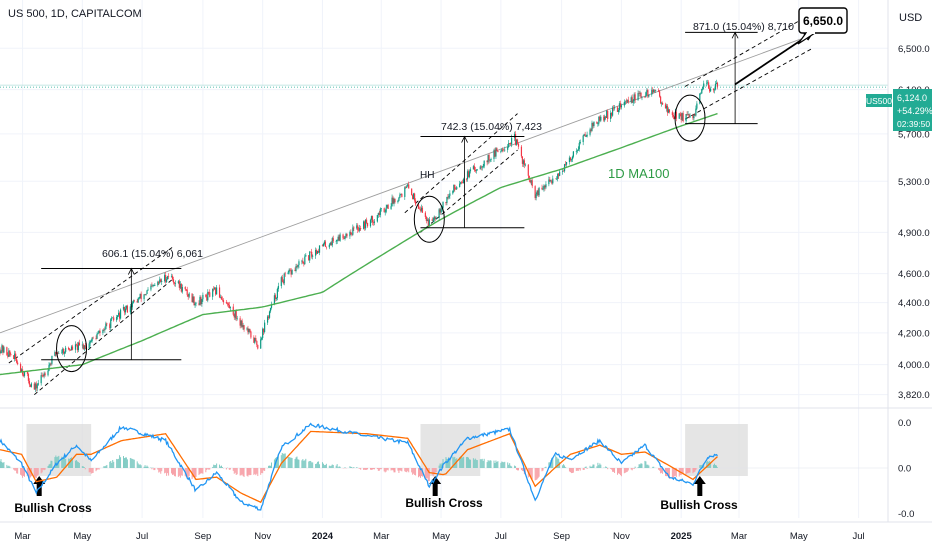  What do you see at coordinates (806, 38) in the screenshot?
I see `target-callout-pointer` at bounding box center [806, 38].